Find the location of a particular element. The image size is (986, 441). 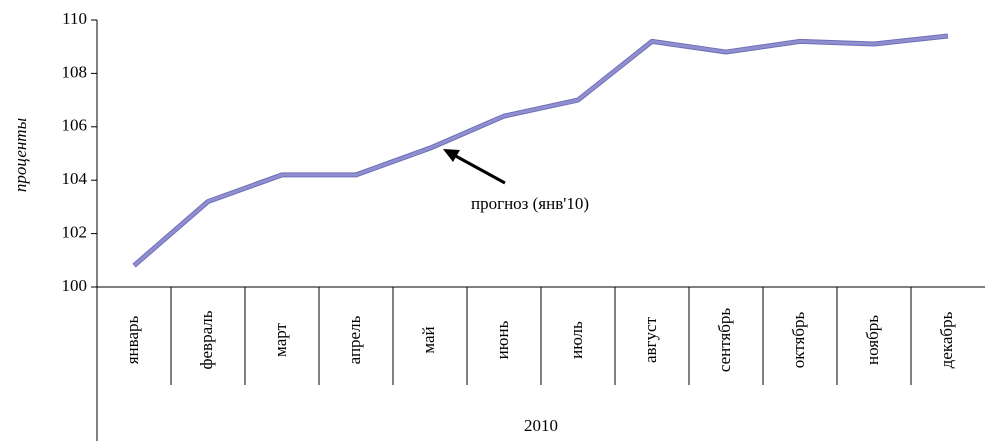

annotation-arrow is located at coordinates (478, 168).